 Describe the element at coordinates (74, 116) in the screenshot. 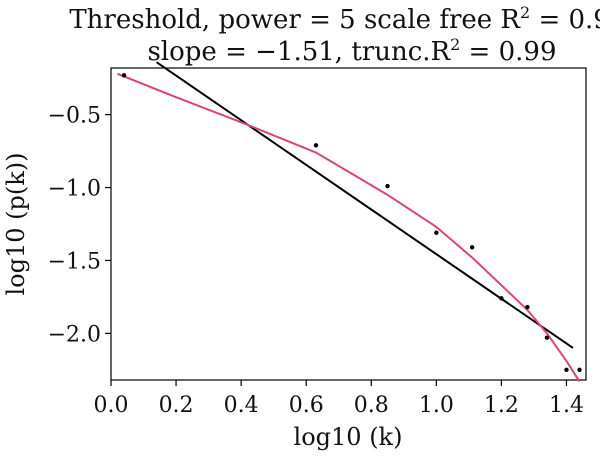

I see `y-tick-label: −0.5` at that location.